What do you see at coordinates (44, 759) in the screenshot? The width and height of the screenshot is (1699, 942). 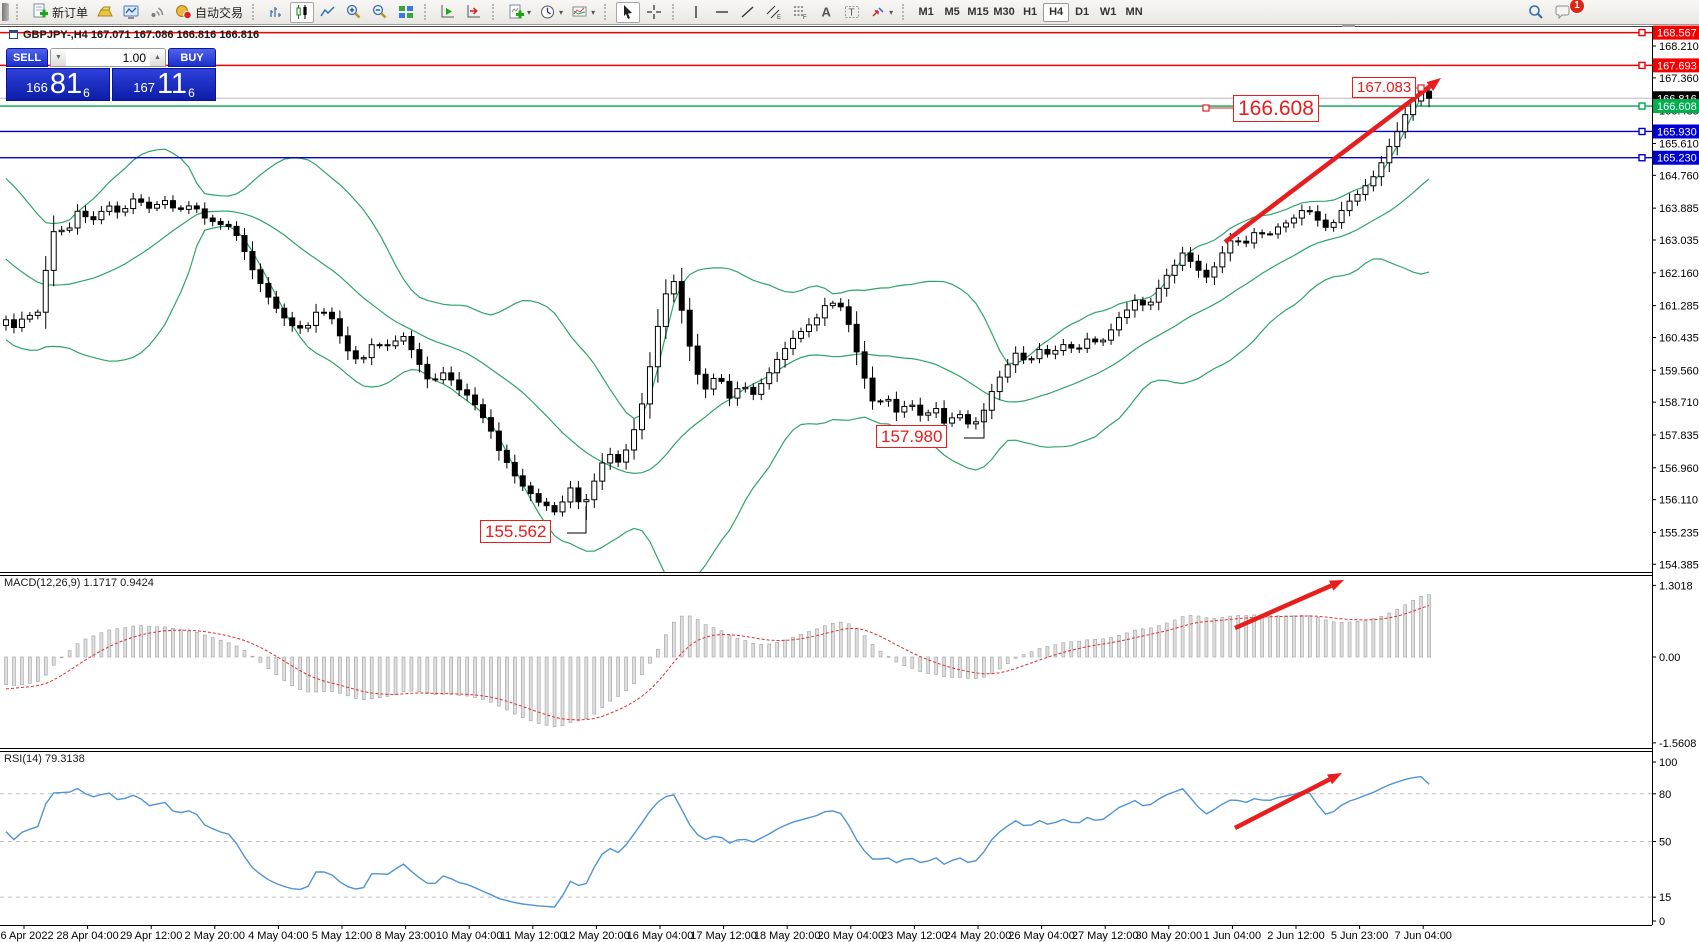 I see `rsi-indicator-label: RSI(14) 79.3138` at bounding box center [44, 759].